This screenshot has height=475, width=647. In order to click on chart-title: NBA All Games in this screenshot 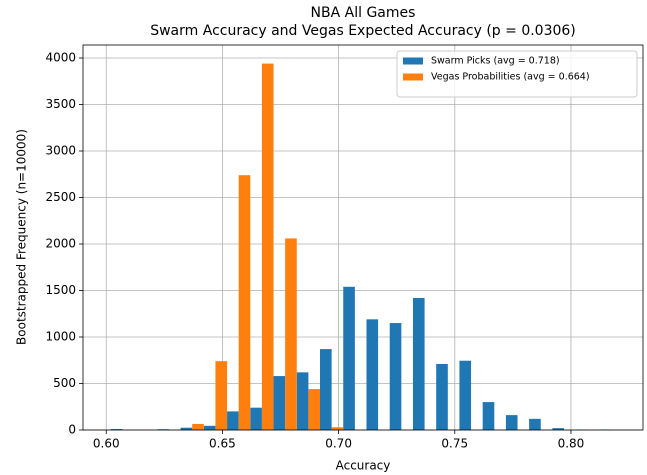, I will do `click(363, 13)`.